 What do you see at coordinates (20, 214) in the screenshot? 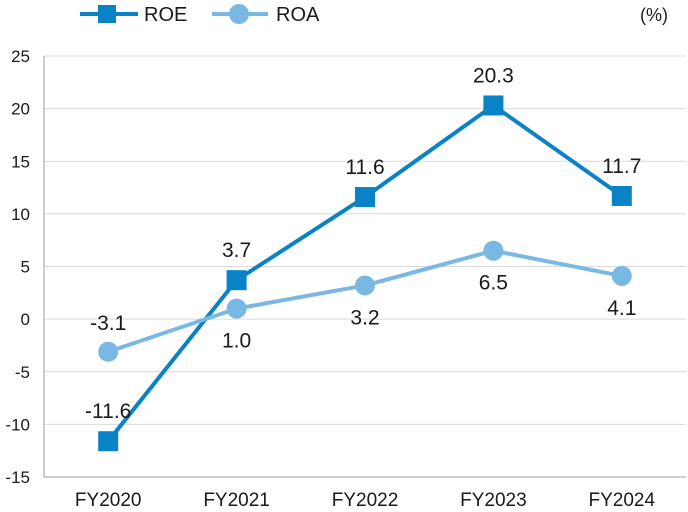
I see `y-tick-label: 10` at bounding box center [20, 214].